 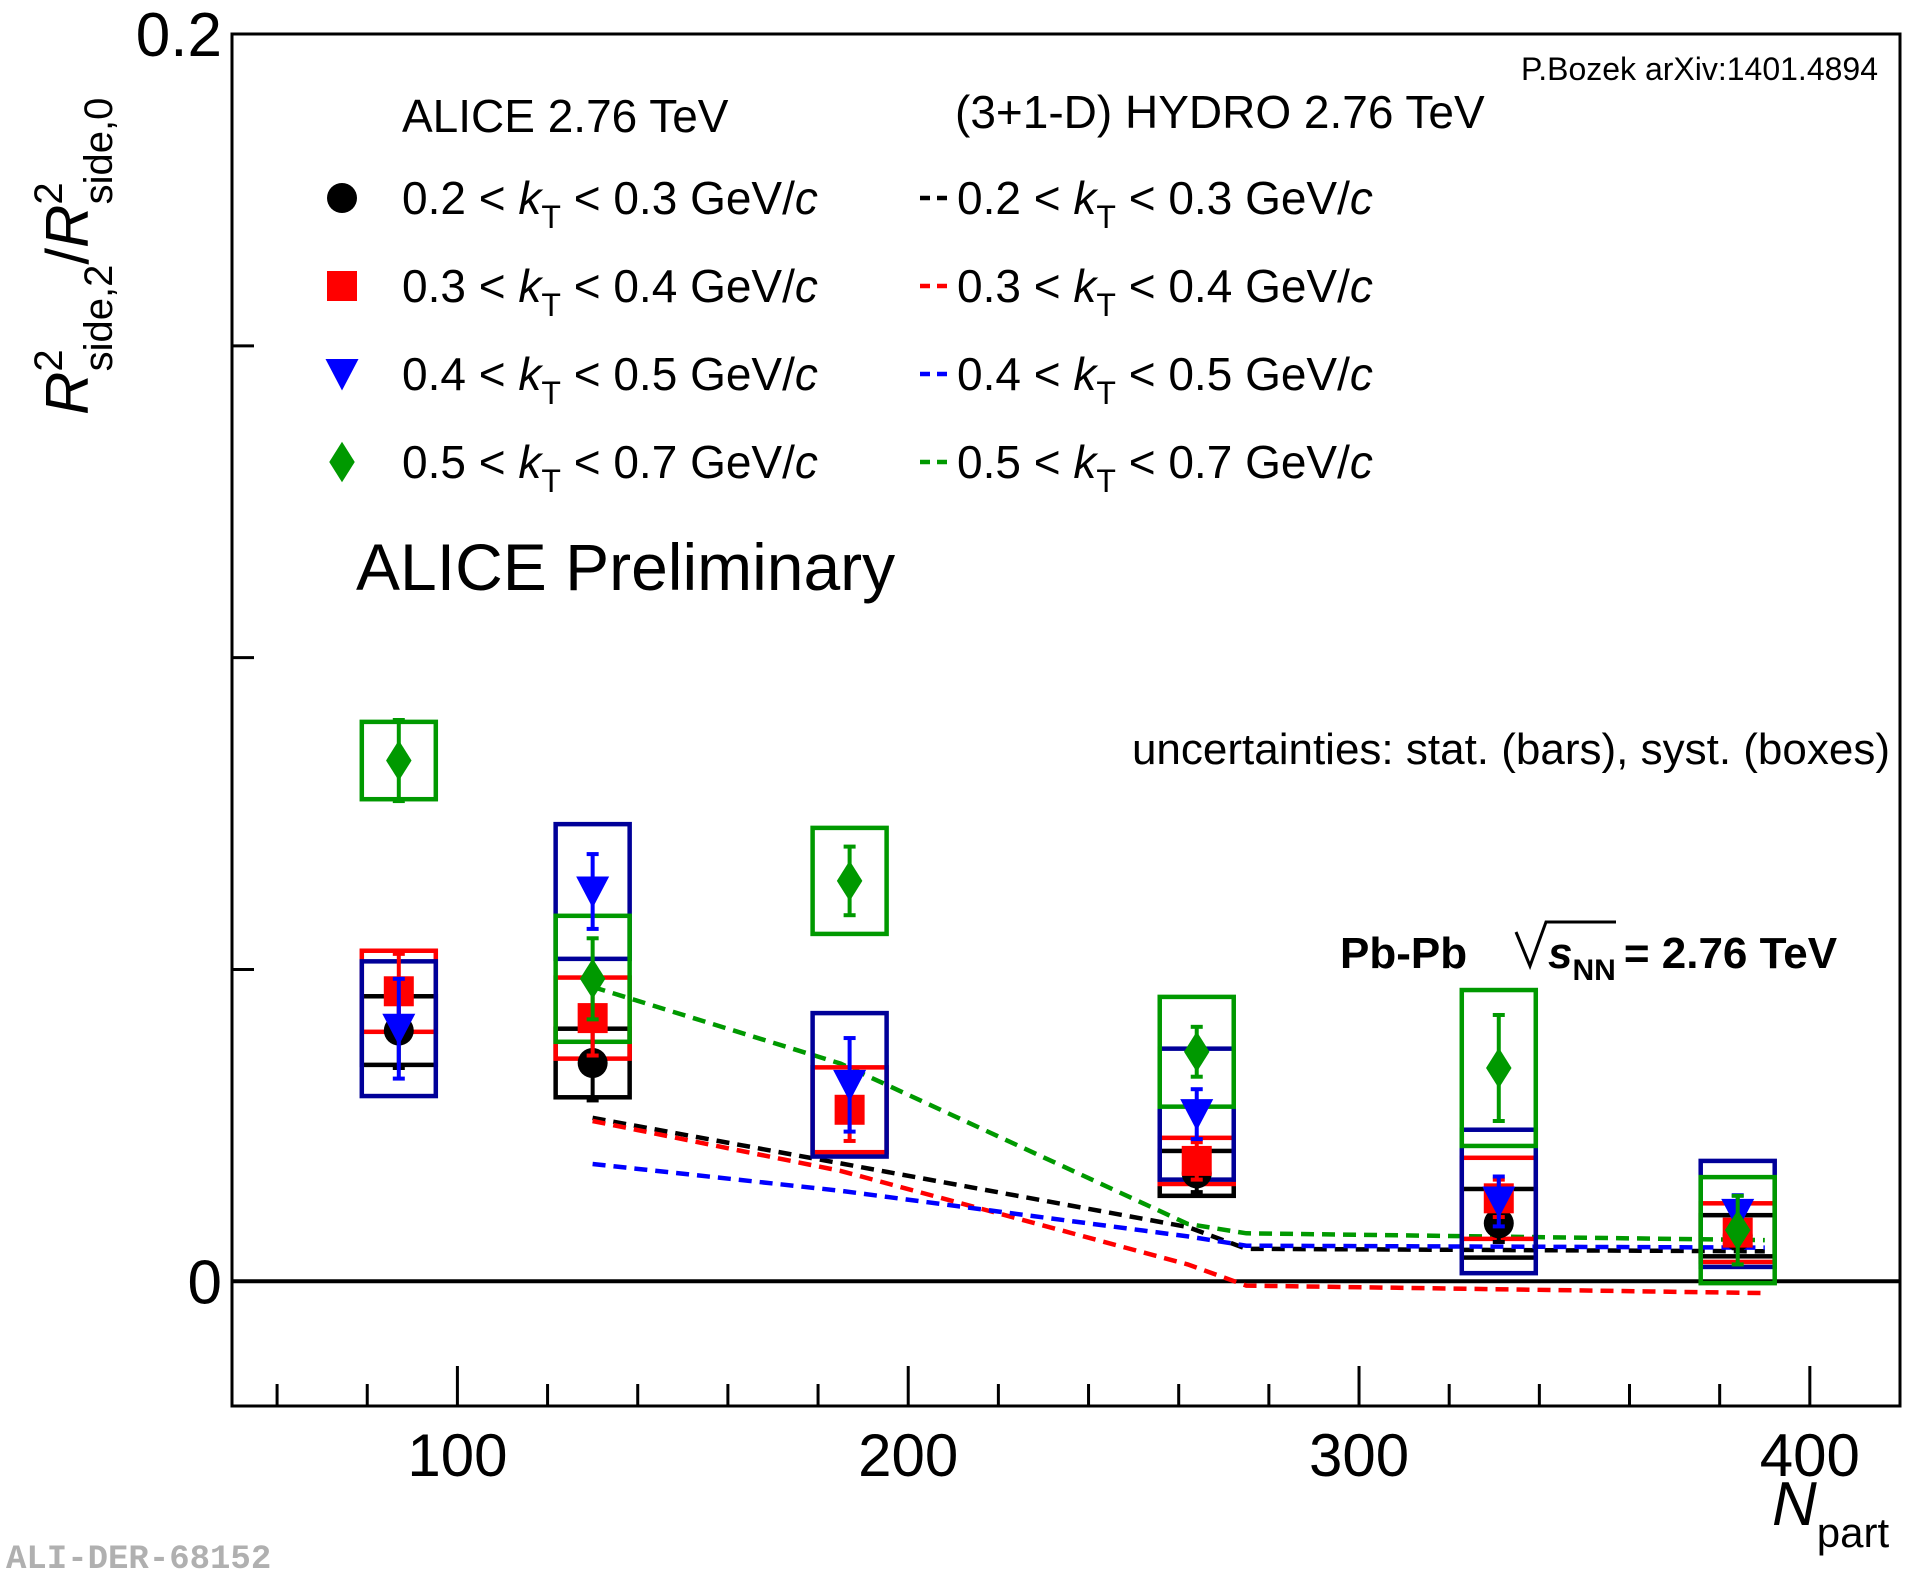 I want to click on legend-model-label-3-part: 0.5 <, so click(x=1015, y=462).